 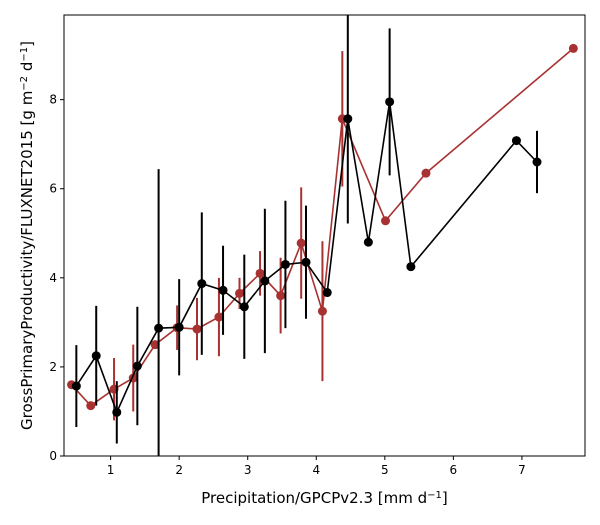 I want to click on y-axis-ticks: 0 2 4 6 8, so click(x=56, y=278).